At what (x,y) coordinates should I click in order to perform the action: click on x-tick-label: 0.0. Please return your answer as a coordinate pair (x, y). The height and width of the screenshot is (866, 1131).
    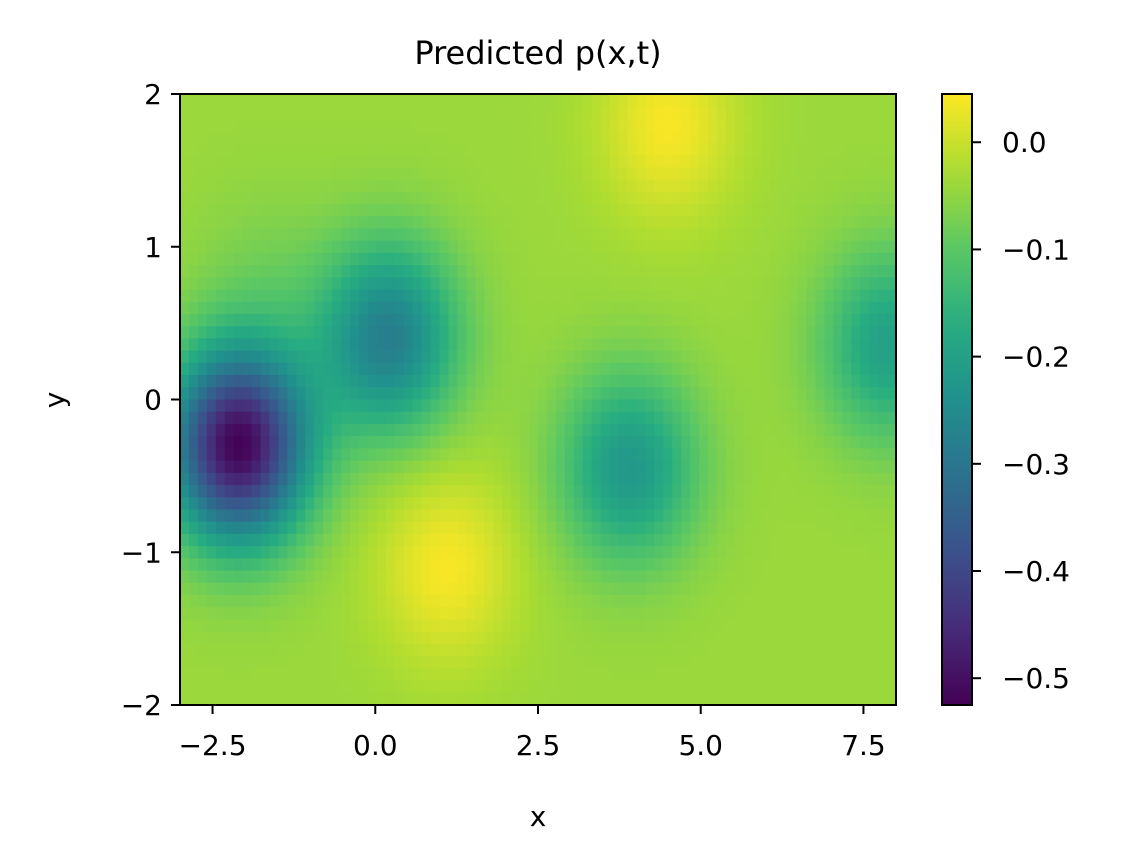
    Looking at the image, I should click on (375, 745).